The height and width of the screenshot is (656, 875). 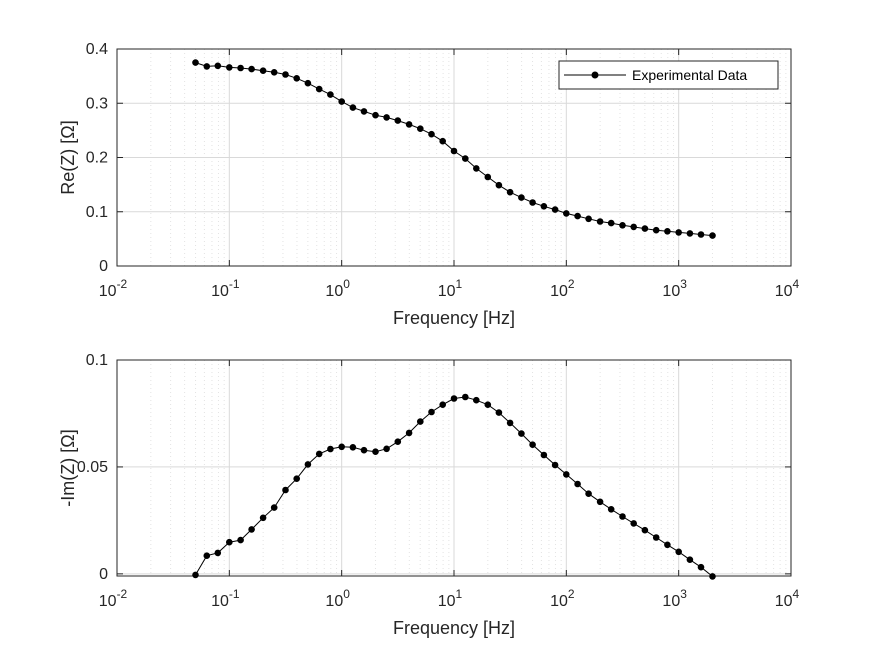 I want to click on re-z-y-tick-label: 0.3, so click(x=97, y=103).